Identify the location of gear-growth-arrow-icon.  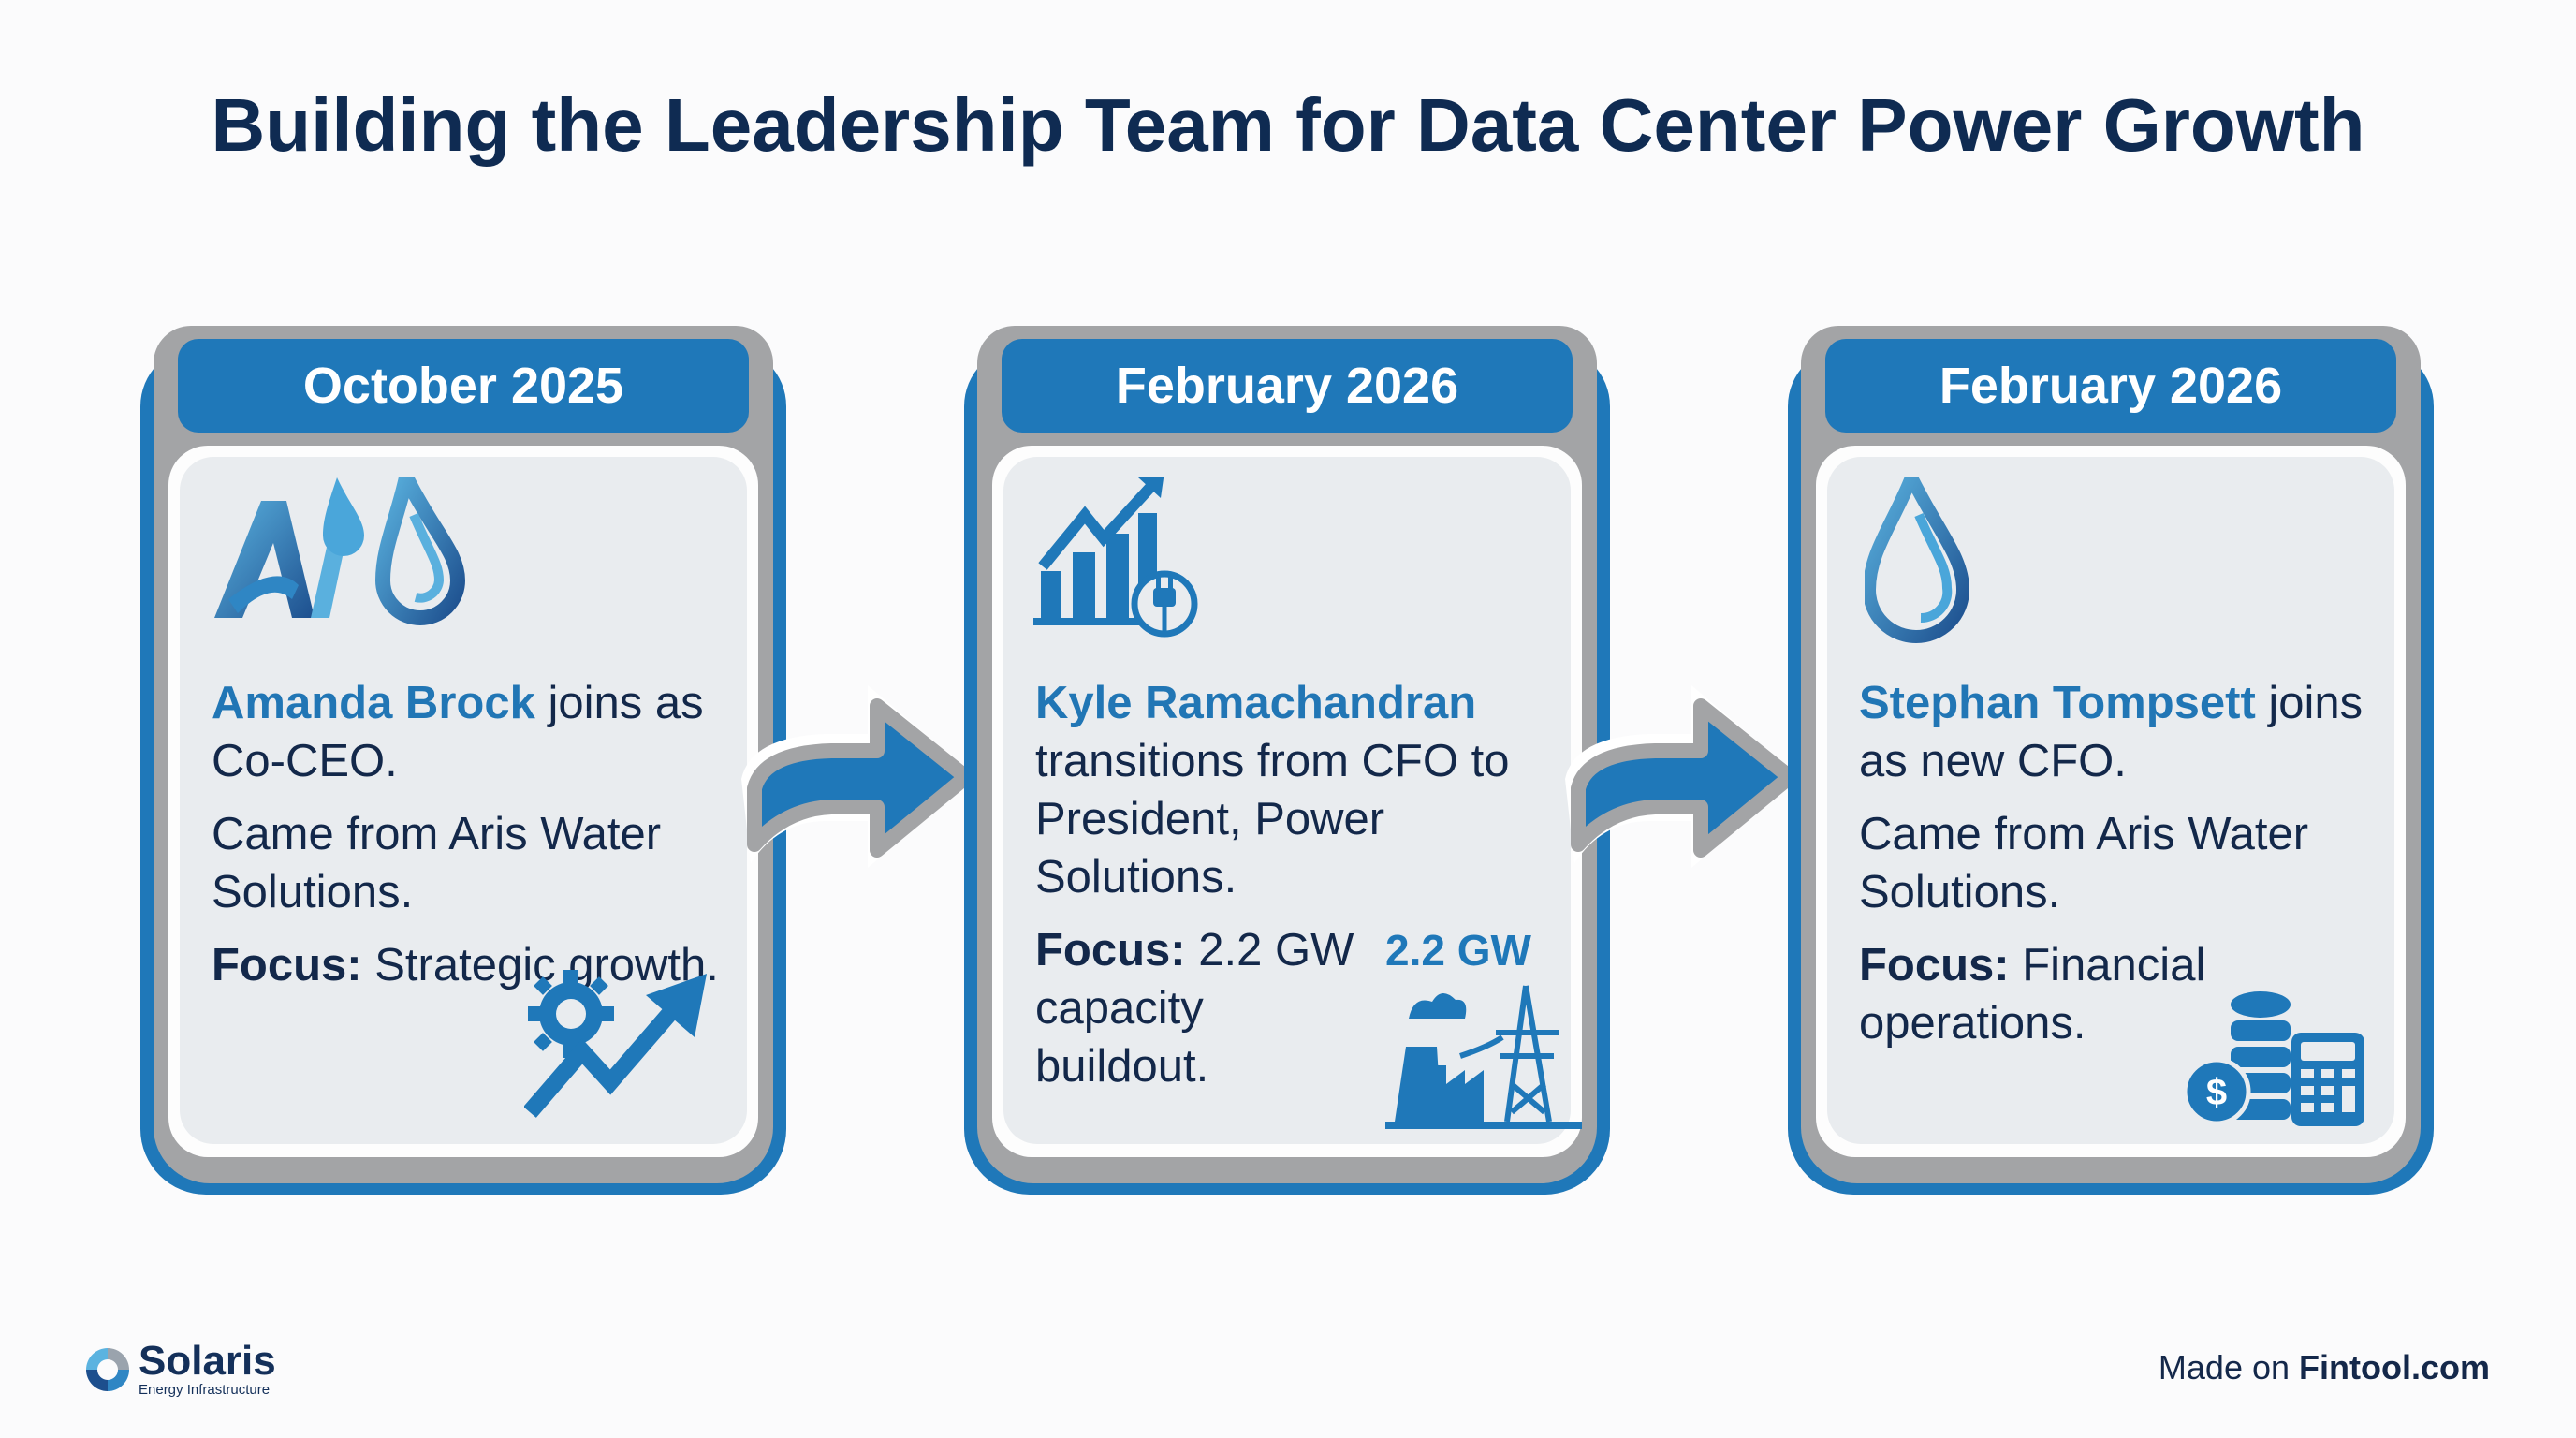
(615, 1044).